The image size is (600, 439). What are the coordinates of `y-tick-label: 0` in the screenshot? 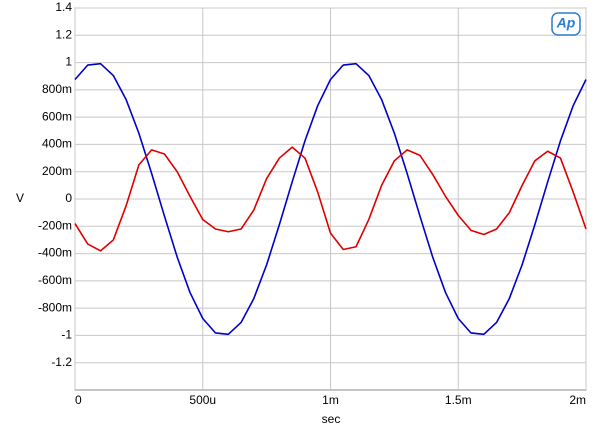 It's located at (68, 198).